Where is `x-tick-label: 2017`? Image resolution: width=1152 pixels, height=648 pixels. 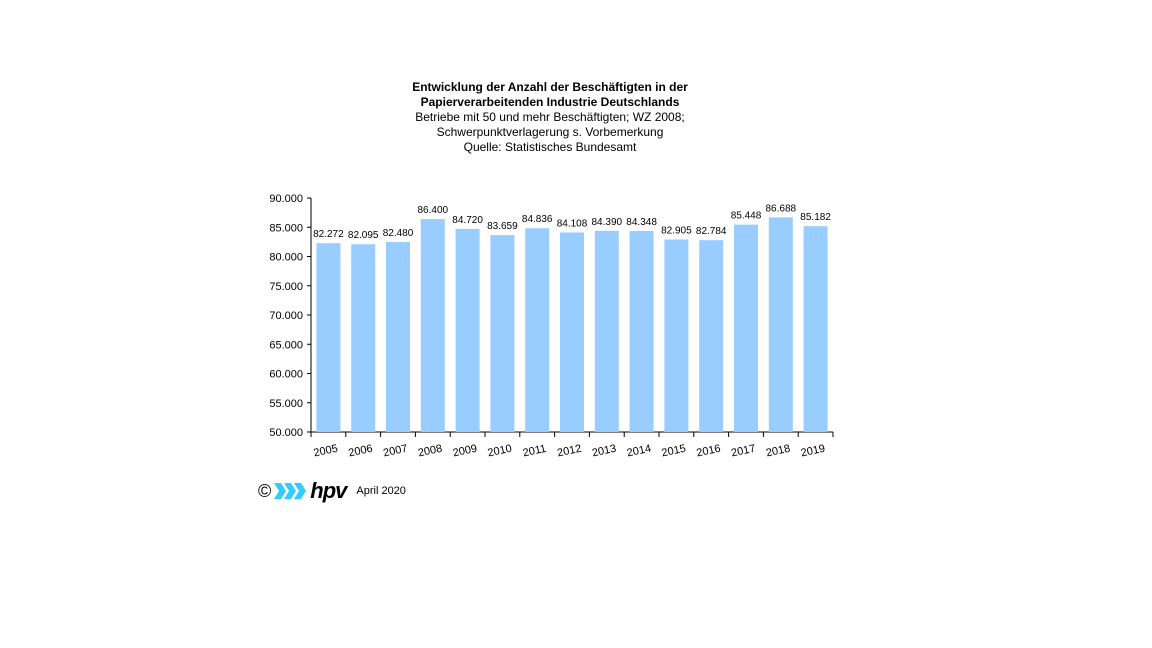
x-tick-label: 2017 is located at coordinates (743, 451).